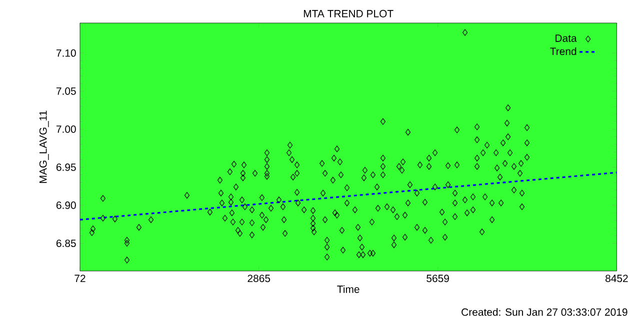 The image size is (640, 320). I want to click on x-tick-label: 5659, so click(437, 278).